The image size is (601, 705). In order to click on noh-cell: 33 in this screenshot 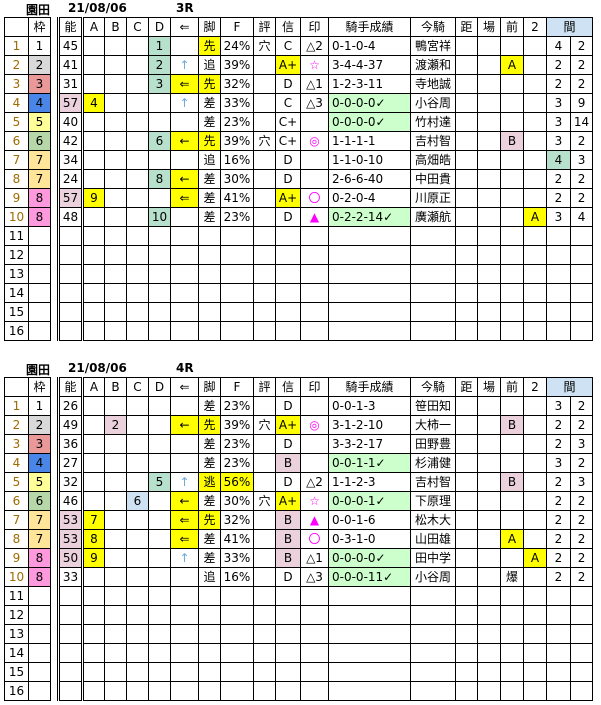, I will do `click(70, 577)`.